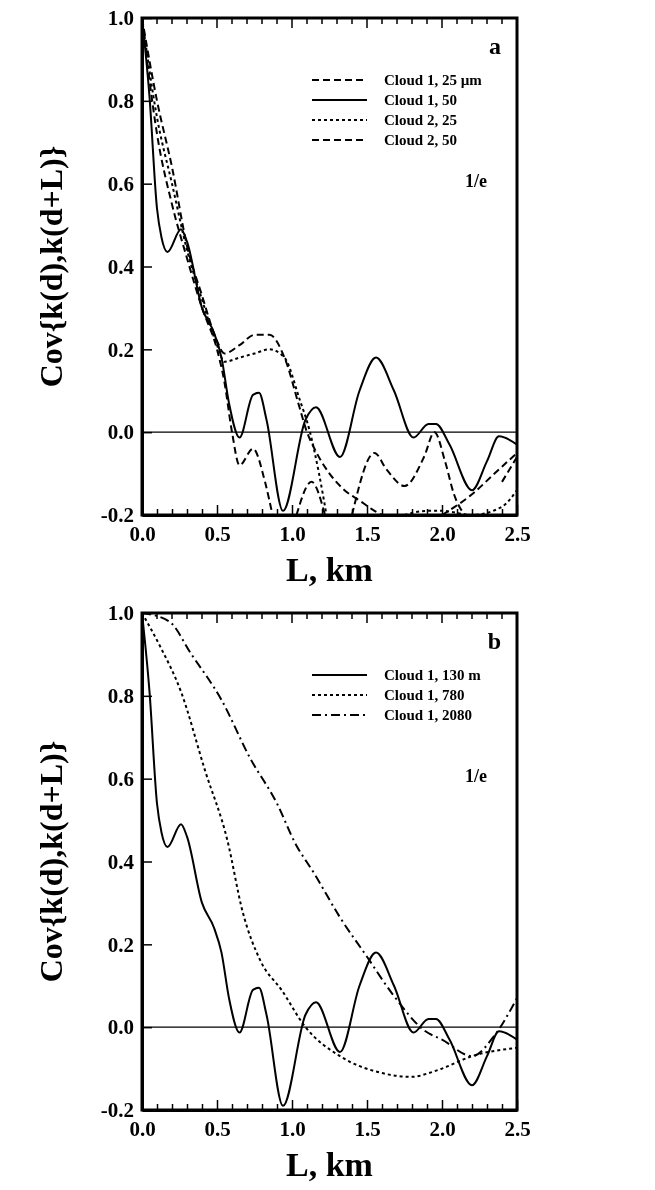 The width and height of the screenshot is (655, 1190). Describe the element at coordinates (424, 695) in the screenshot. I see `legend-label: Cloud 1, 780` at that location.